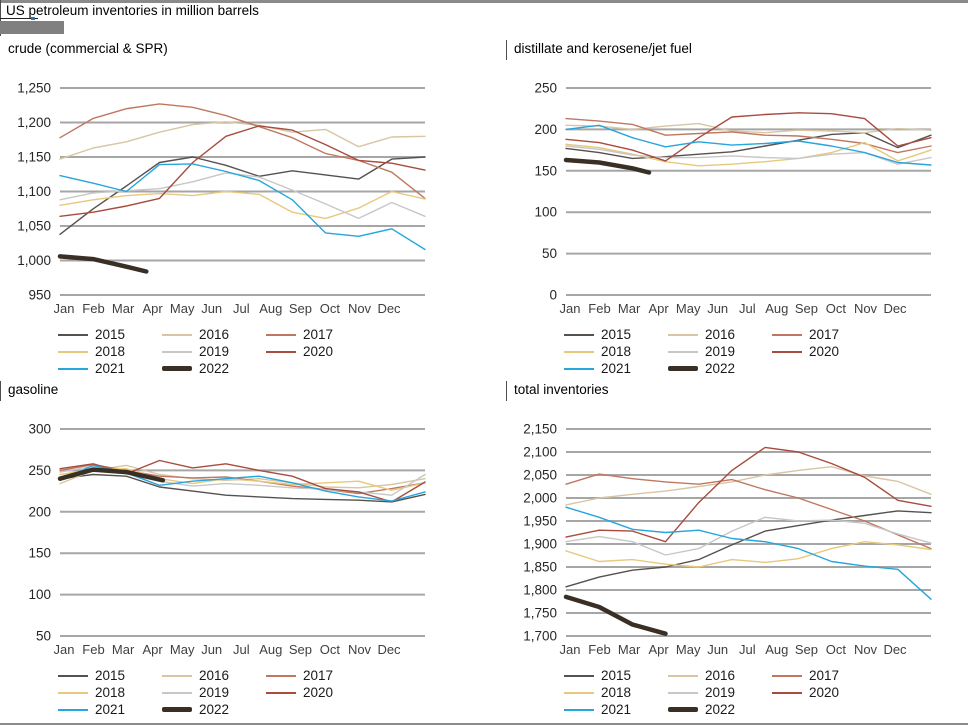  I want to click on x-tick-label: May, so click(688, 308).